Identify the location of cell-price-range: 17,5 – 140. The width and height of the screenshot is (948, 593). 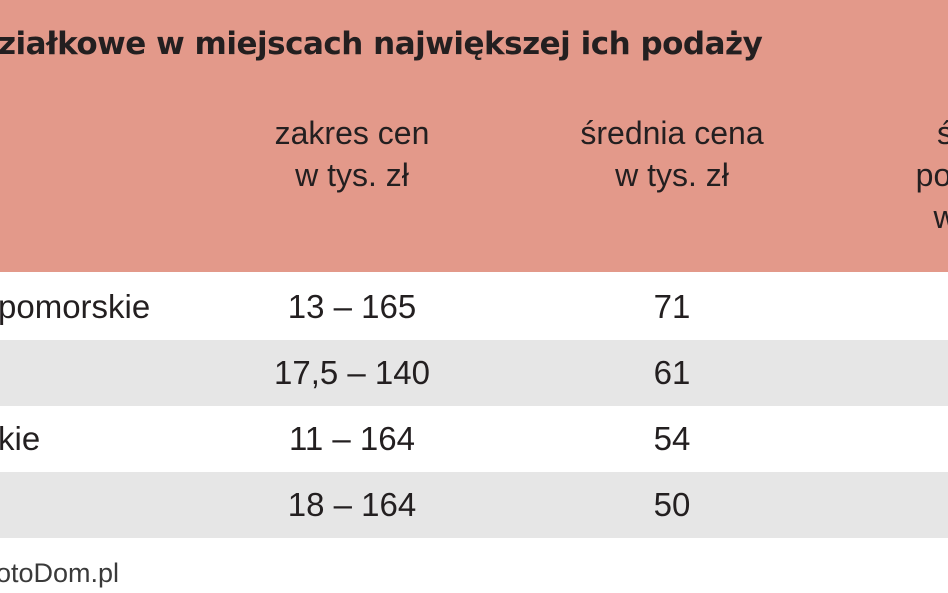
(352, 372).